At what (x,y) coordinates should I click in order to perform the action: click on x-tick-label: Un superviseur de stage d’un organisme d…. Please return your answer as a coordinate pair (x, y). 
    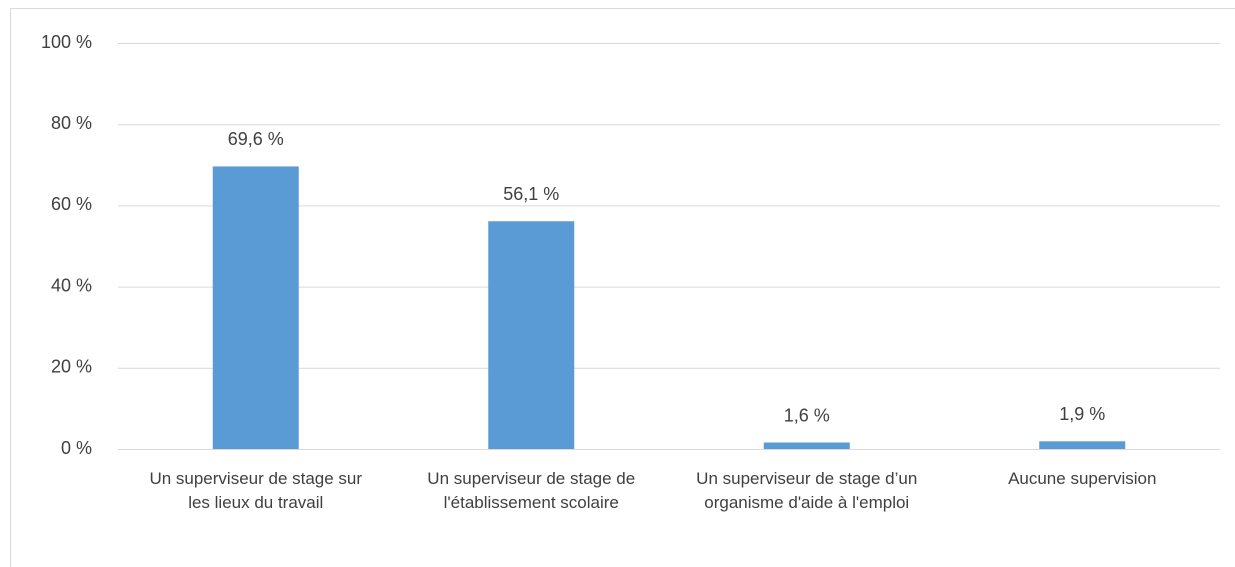
    Looking at the image, I should click on (807, 490).